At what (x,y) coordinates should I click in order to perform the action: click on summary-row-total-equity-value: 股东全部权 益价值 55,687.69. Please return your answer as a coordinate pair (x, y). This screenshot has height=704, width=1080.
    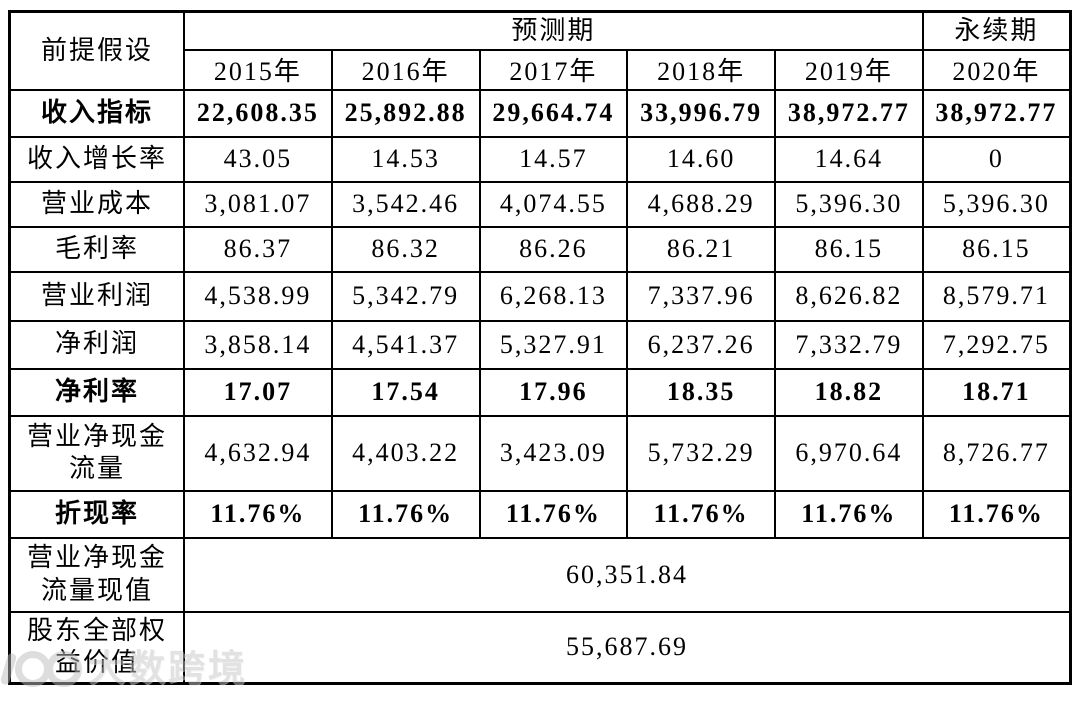
    Looking at the image, I should click on (540, 647).